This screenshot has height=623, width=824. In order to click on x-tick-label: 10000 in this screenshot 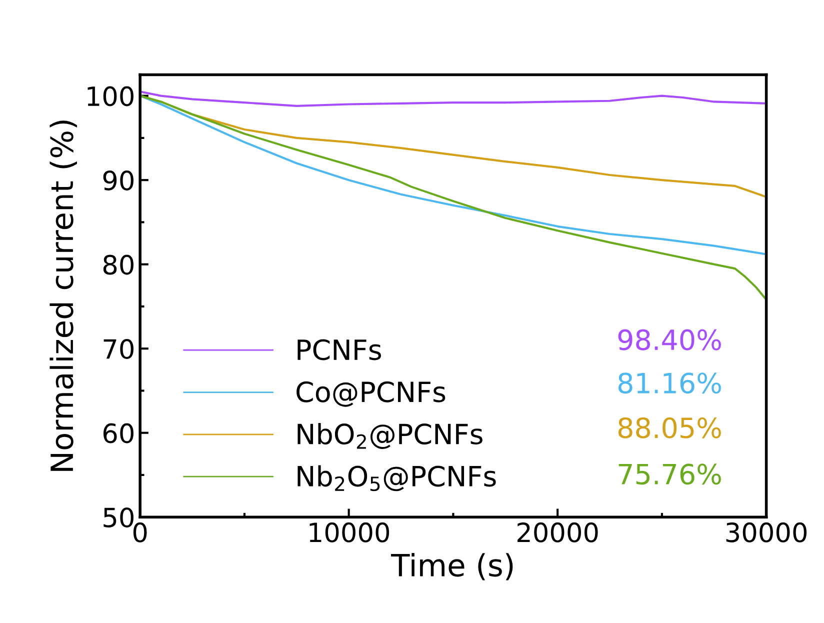, I will do `click(350, 532)`.